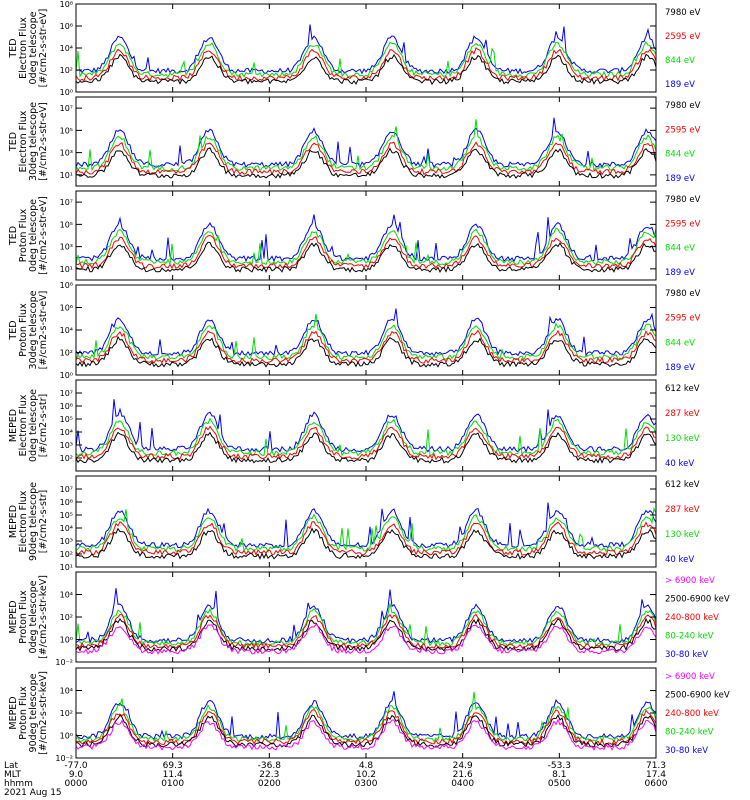 Image resolution: width=750 pixels, height=800 pixels. Describe the element at coordinates (690, 581) in the screenshot. I see `legend-entry: > 6900 keV` at that location.